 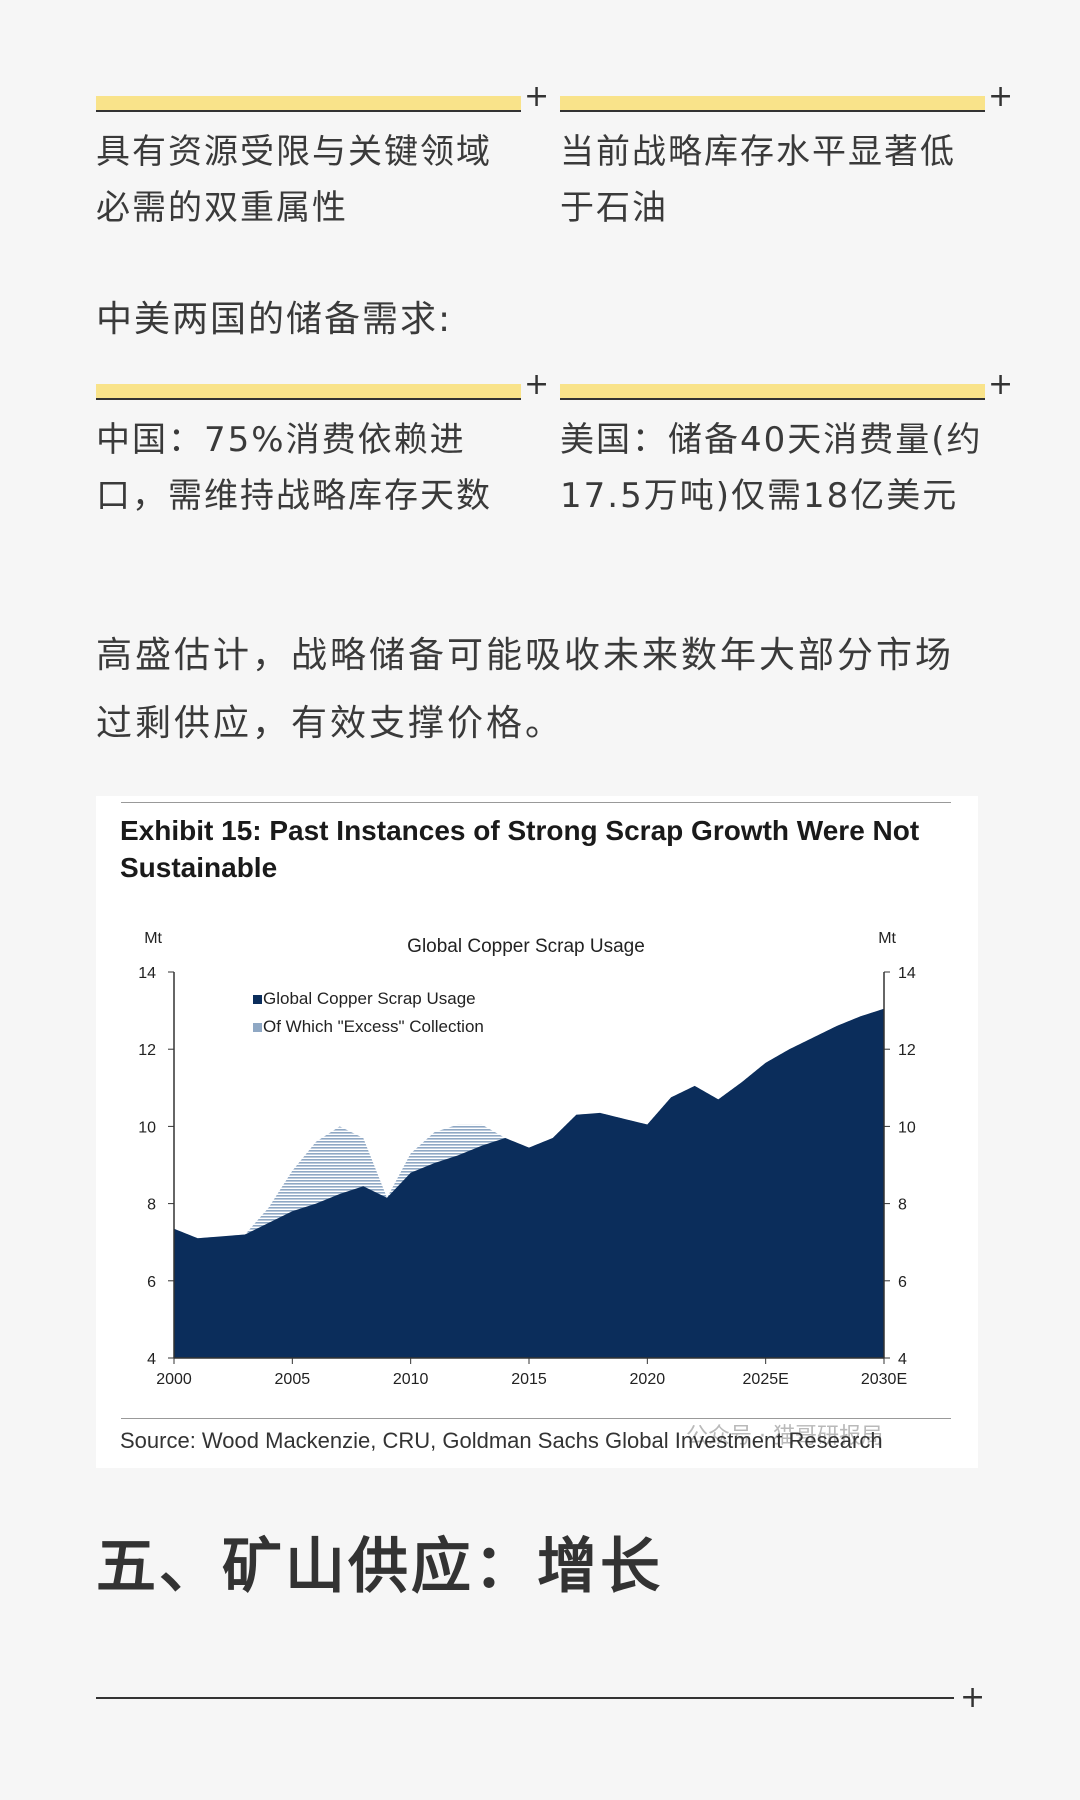 What do you see at coordinates (536, 802) in the screenshot?
I see `figure-top-rule` at bounding box center [536, 802].